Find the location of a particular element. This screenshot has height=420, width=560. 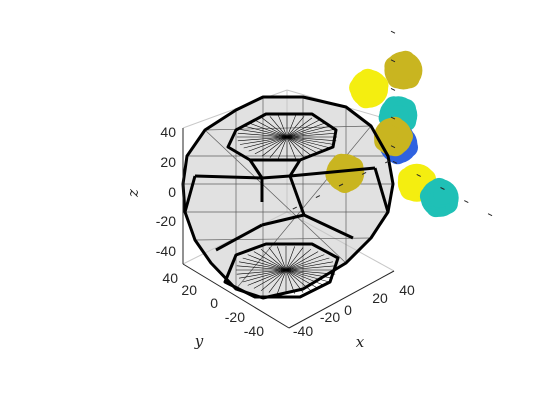

y-tick-label: 40 is located at coordinates (170, 278).